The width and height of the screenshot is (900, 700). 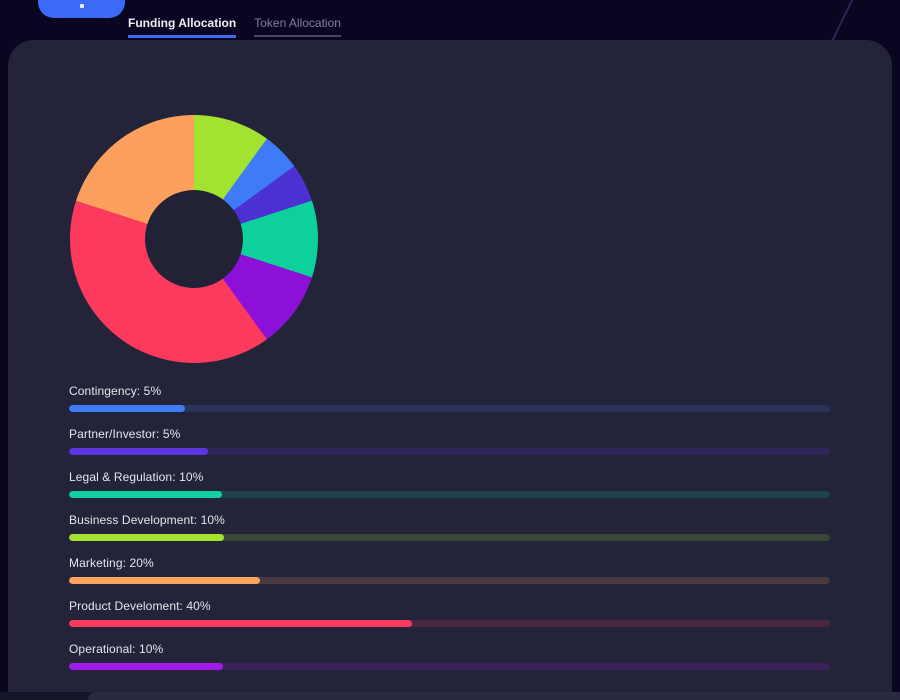 What do you see at coordinates (449, 613) in the screenshot?
I see `allocation-row: Product Develoment: 40%` at bounding box center [449, 613].